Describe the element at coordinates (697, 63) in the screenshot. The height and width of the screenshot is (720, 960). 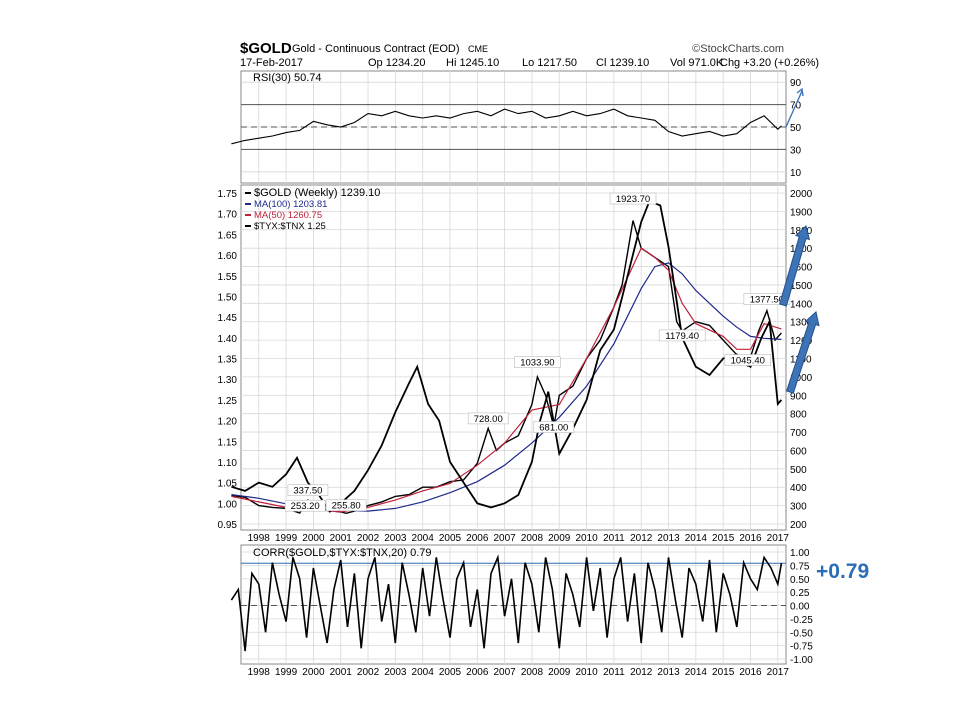
I see `volume: Vol 971.0K` at that location.